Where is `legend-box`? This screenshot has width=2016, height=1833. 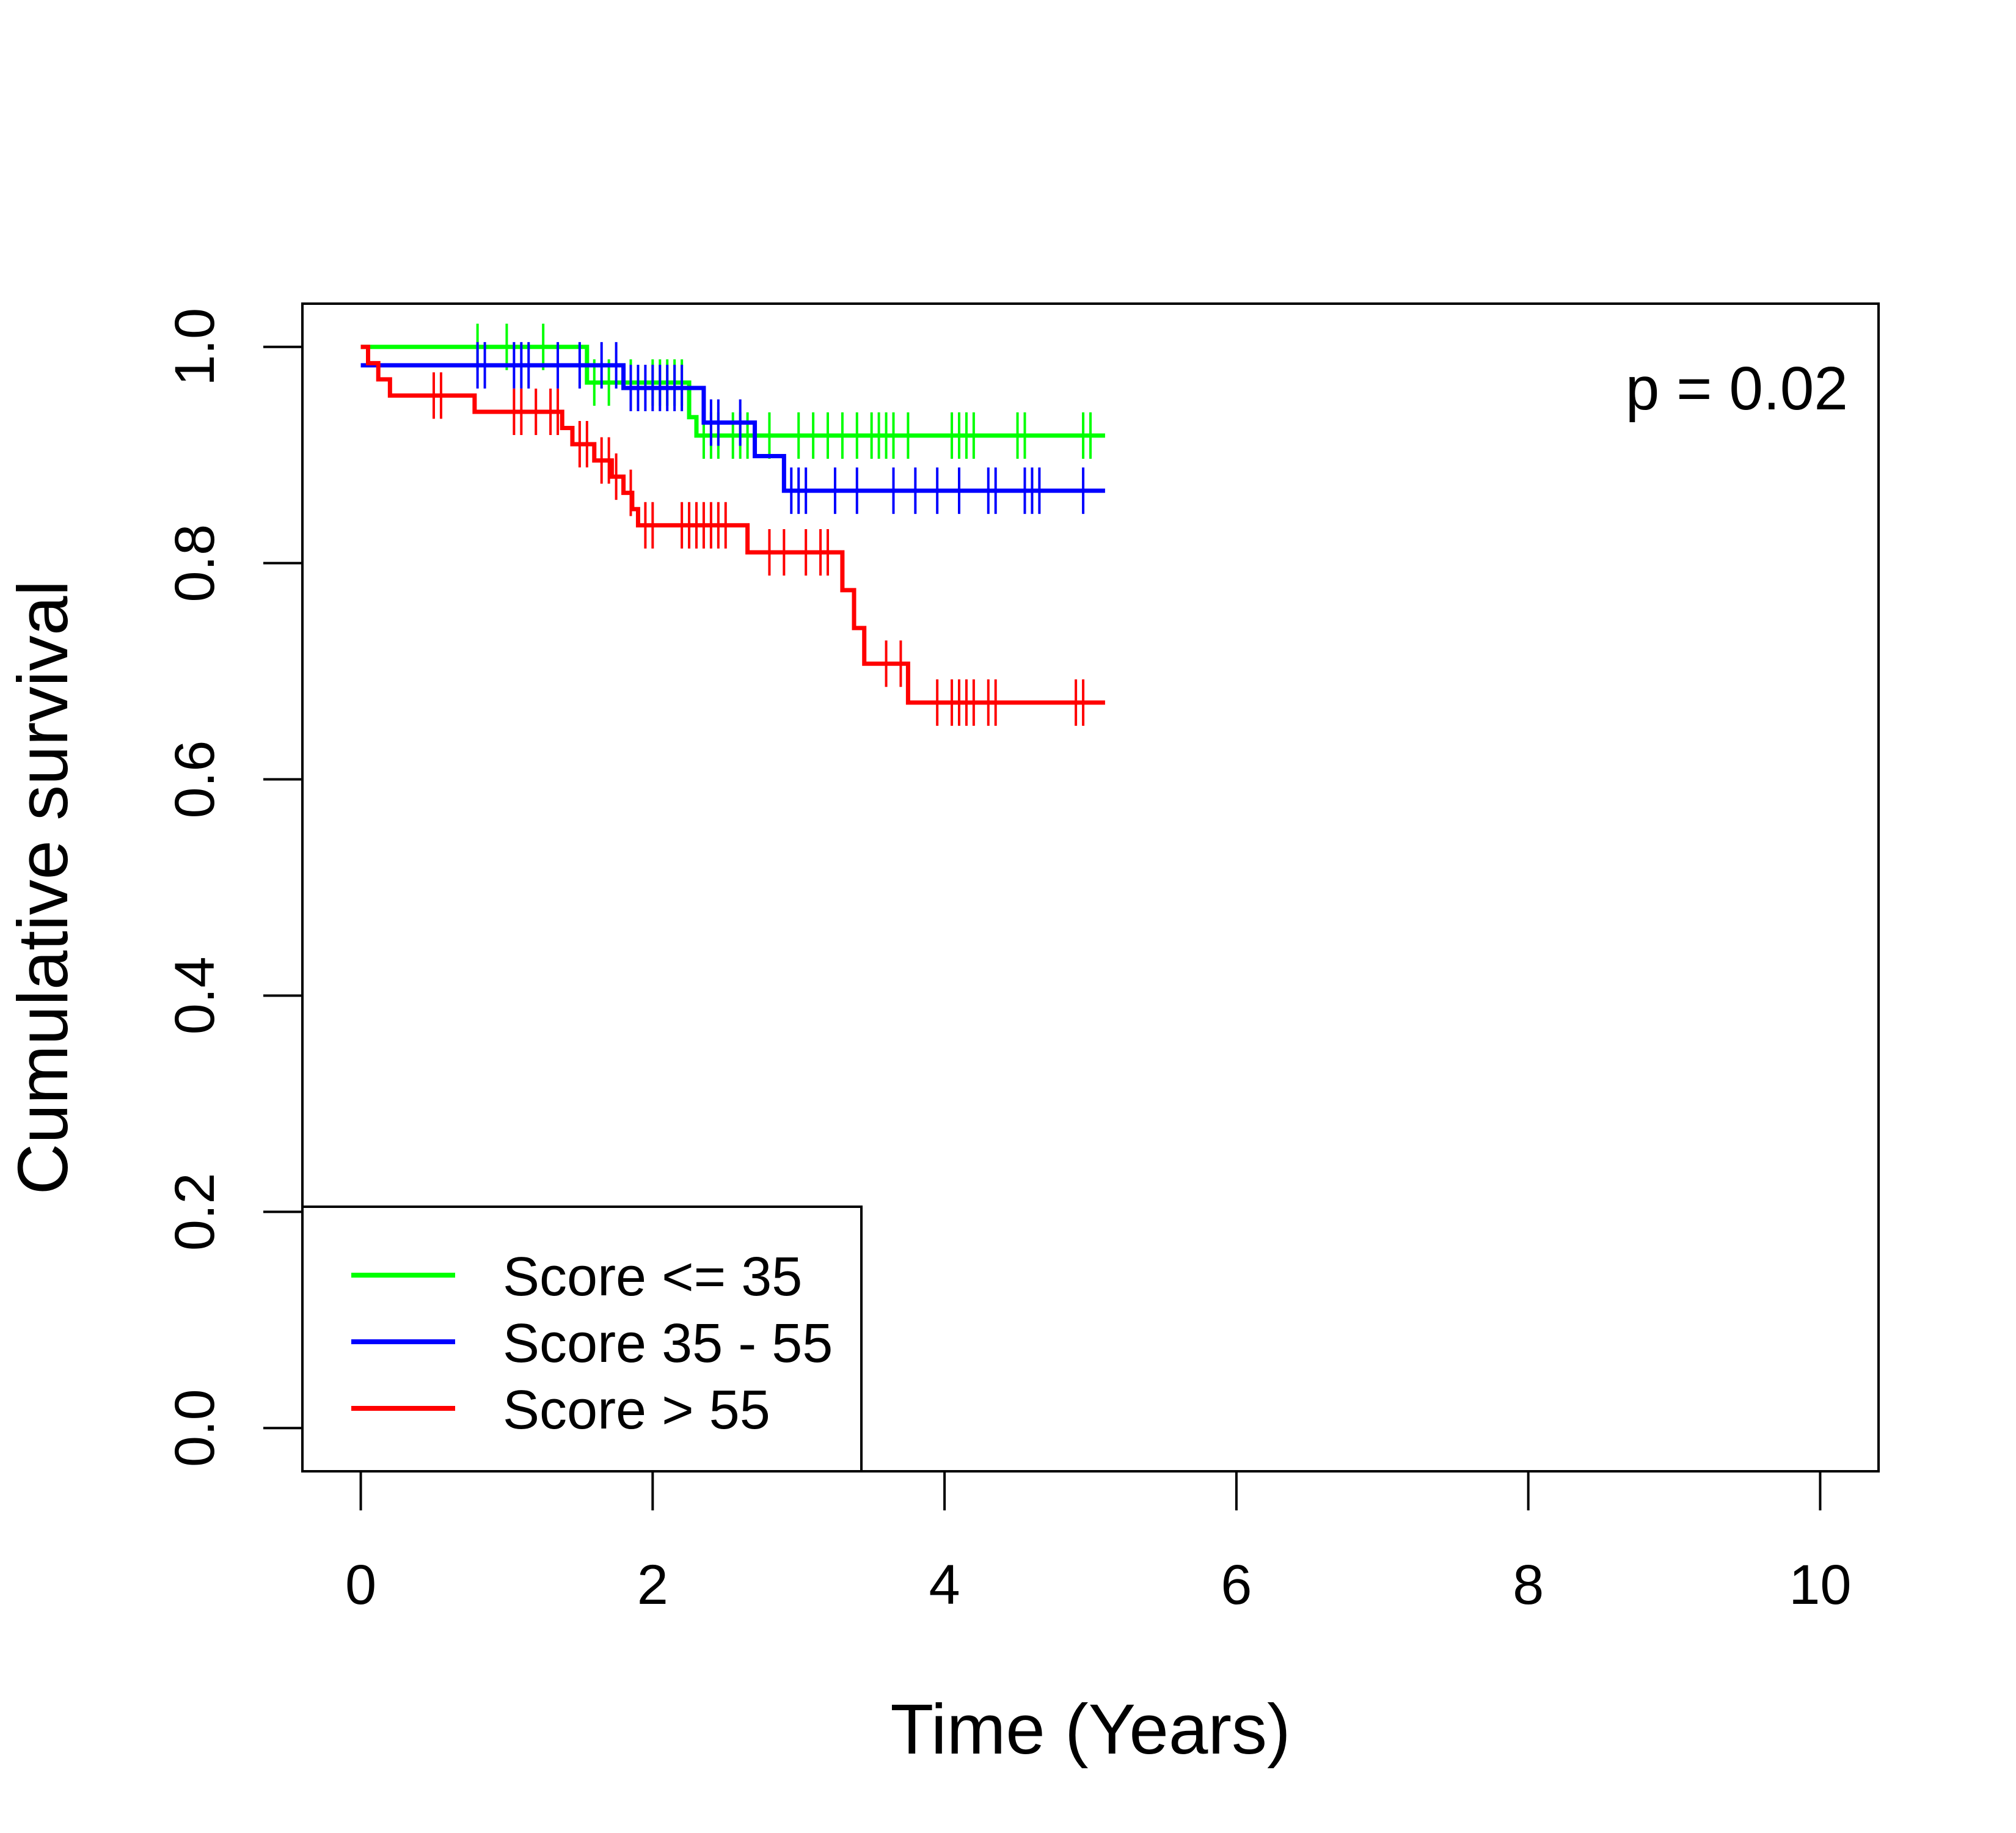 legend-box is located at coordinates (582, 1339).